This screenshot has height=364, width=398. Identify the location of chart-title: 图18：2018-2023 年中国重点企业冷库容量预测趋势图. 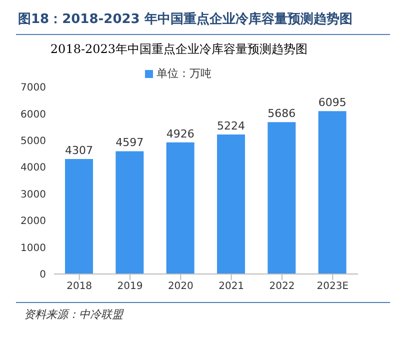
(185, 19).